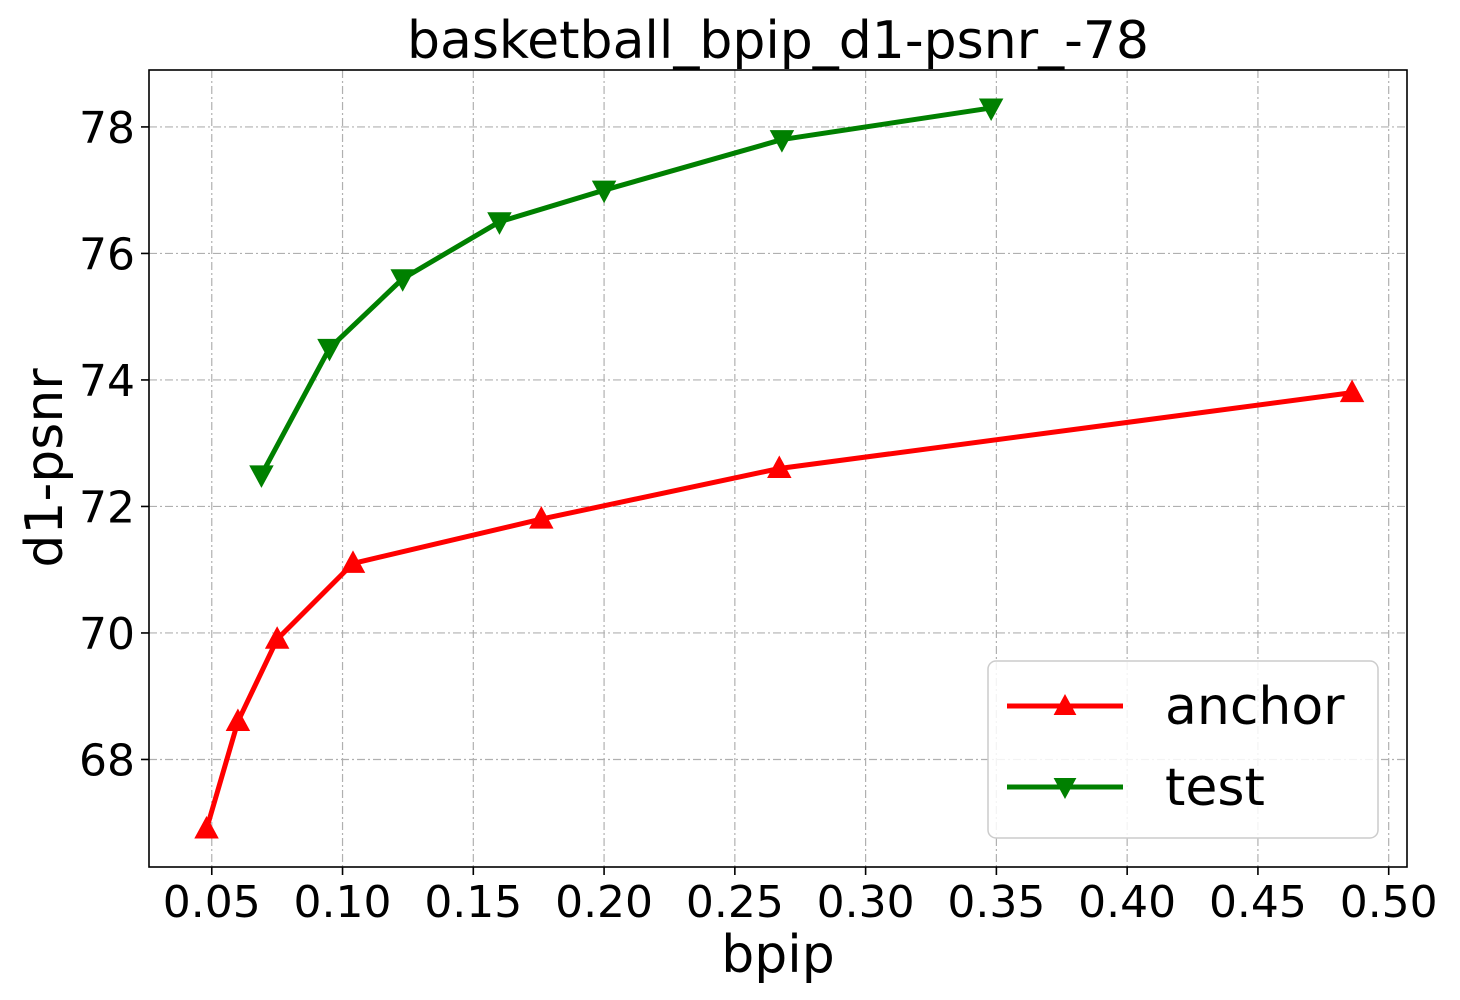 The image size is (1460, 1000). I want to click on x-axis: 0.05 0.10 0.15 0.20 0.25 0.30 0.35 0.40 0.45 0.50, so click(800, 897).